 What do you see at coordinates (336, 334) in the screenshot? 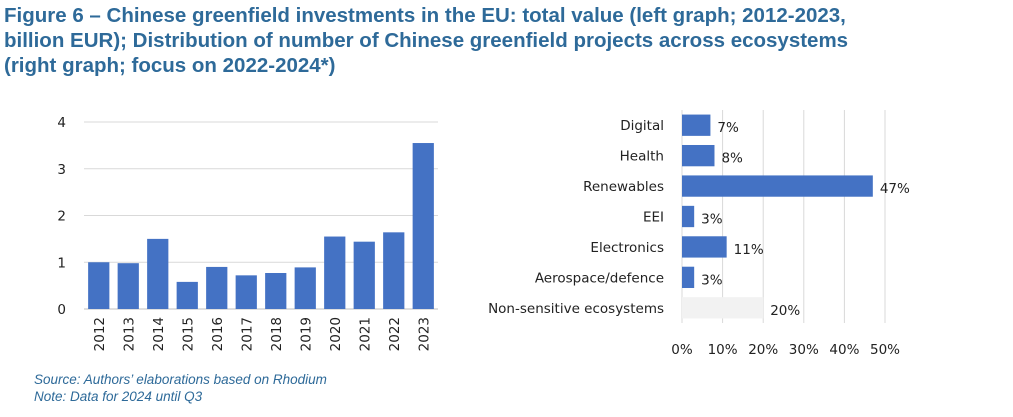
I see `x-tick-label: 2020` at bounding box center [336, 334].